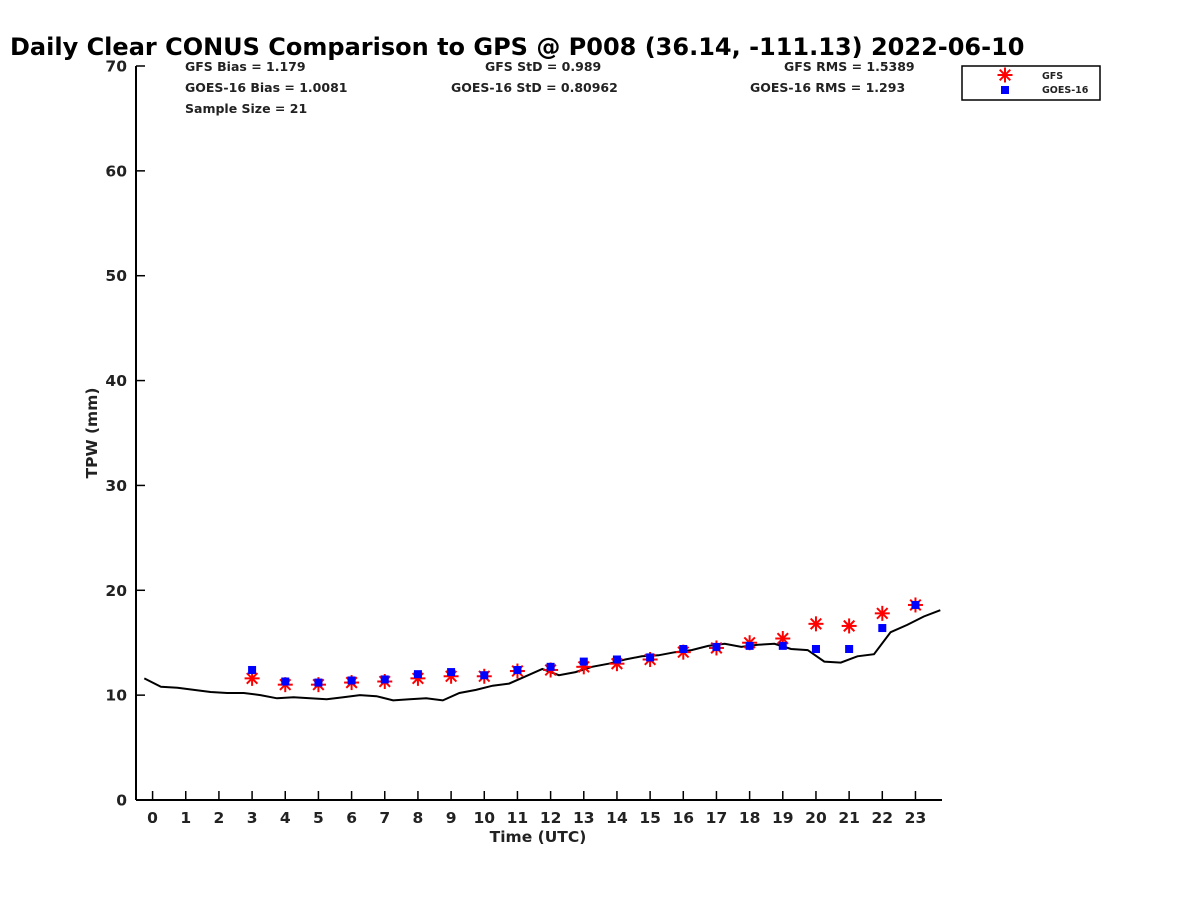 Image resolution: width=1200 pixels, height=900 pixels. Describe the element at coordinates (484, 818) in the screenshot. I see `x-tick-label: 10` at that location.